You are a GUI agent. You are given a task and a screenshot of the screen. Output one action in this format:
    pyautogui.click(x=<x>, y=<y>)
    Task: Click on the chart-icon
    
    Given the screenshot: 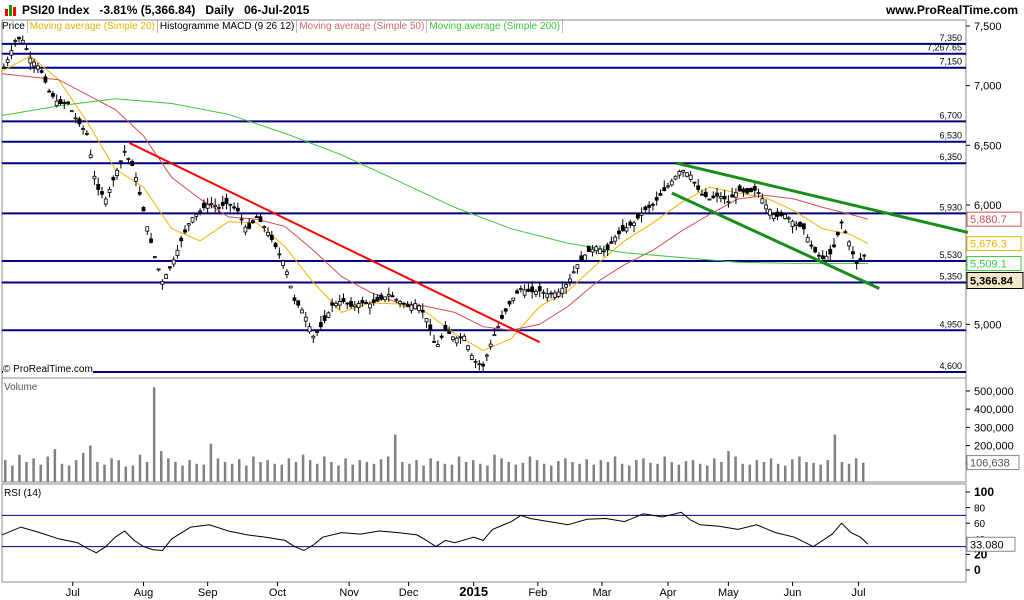 What is the action you would take?
    pyautogui.click(x=10, y=10)
    